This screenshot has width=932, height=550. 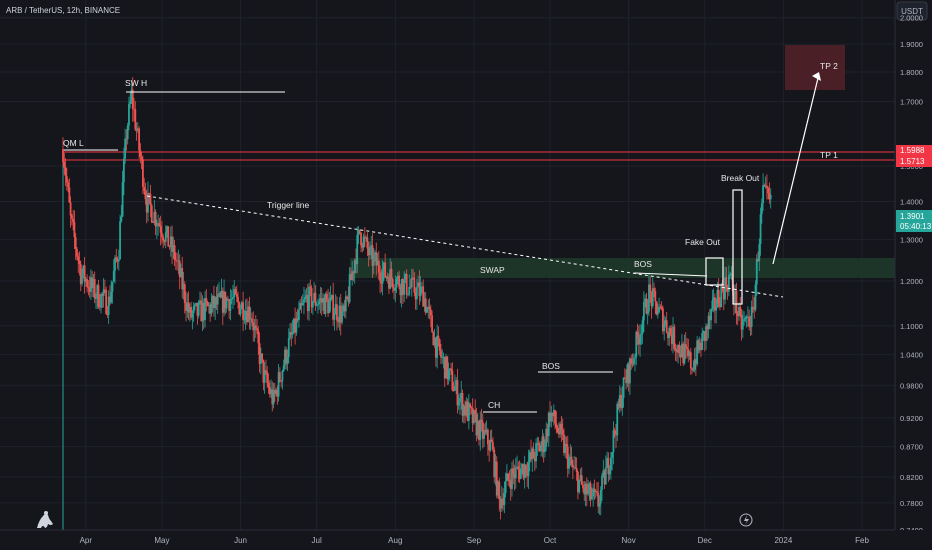 What do you see at coordinates (746, 520) in the screenshot?
I see `lightning-icon` at bounding box center [746, 520].